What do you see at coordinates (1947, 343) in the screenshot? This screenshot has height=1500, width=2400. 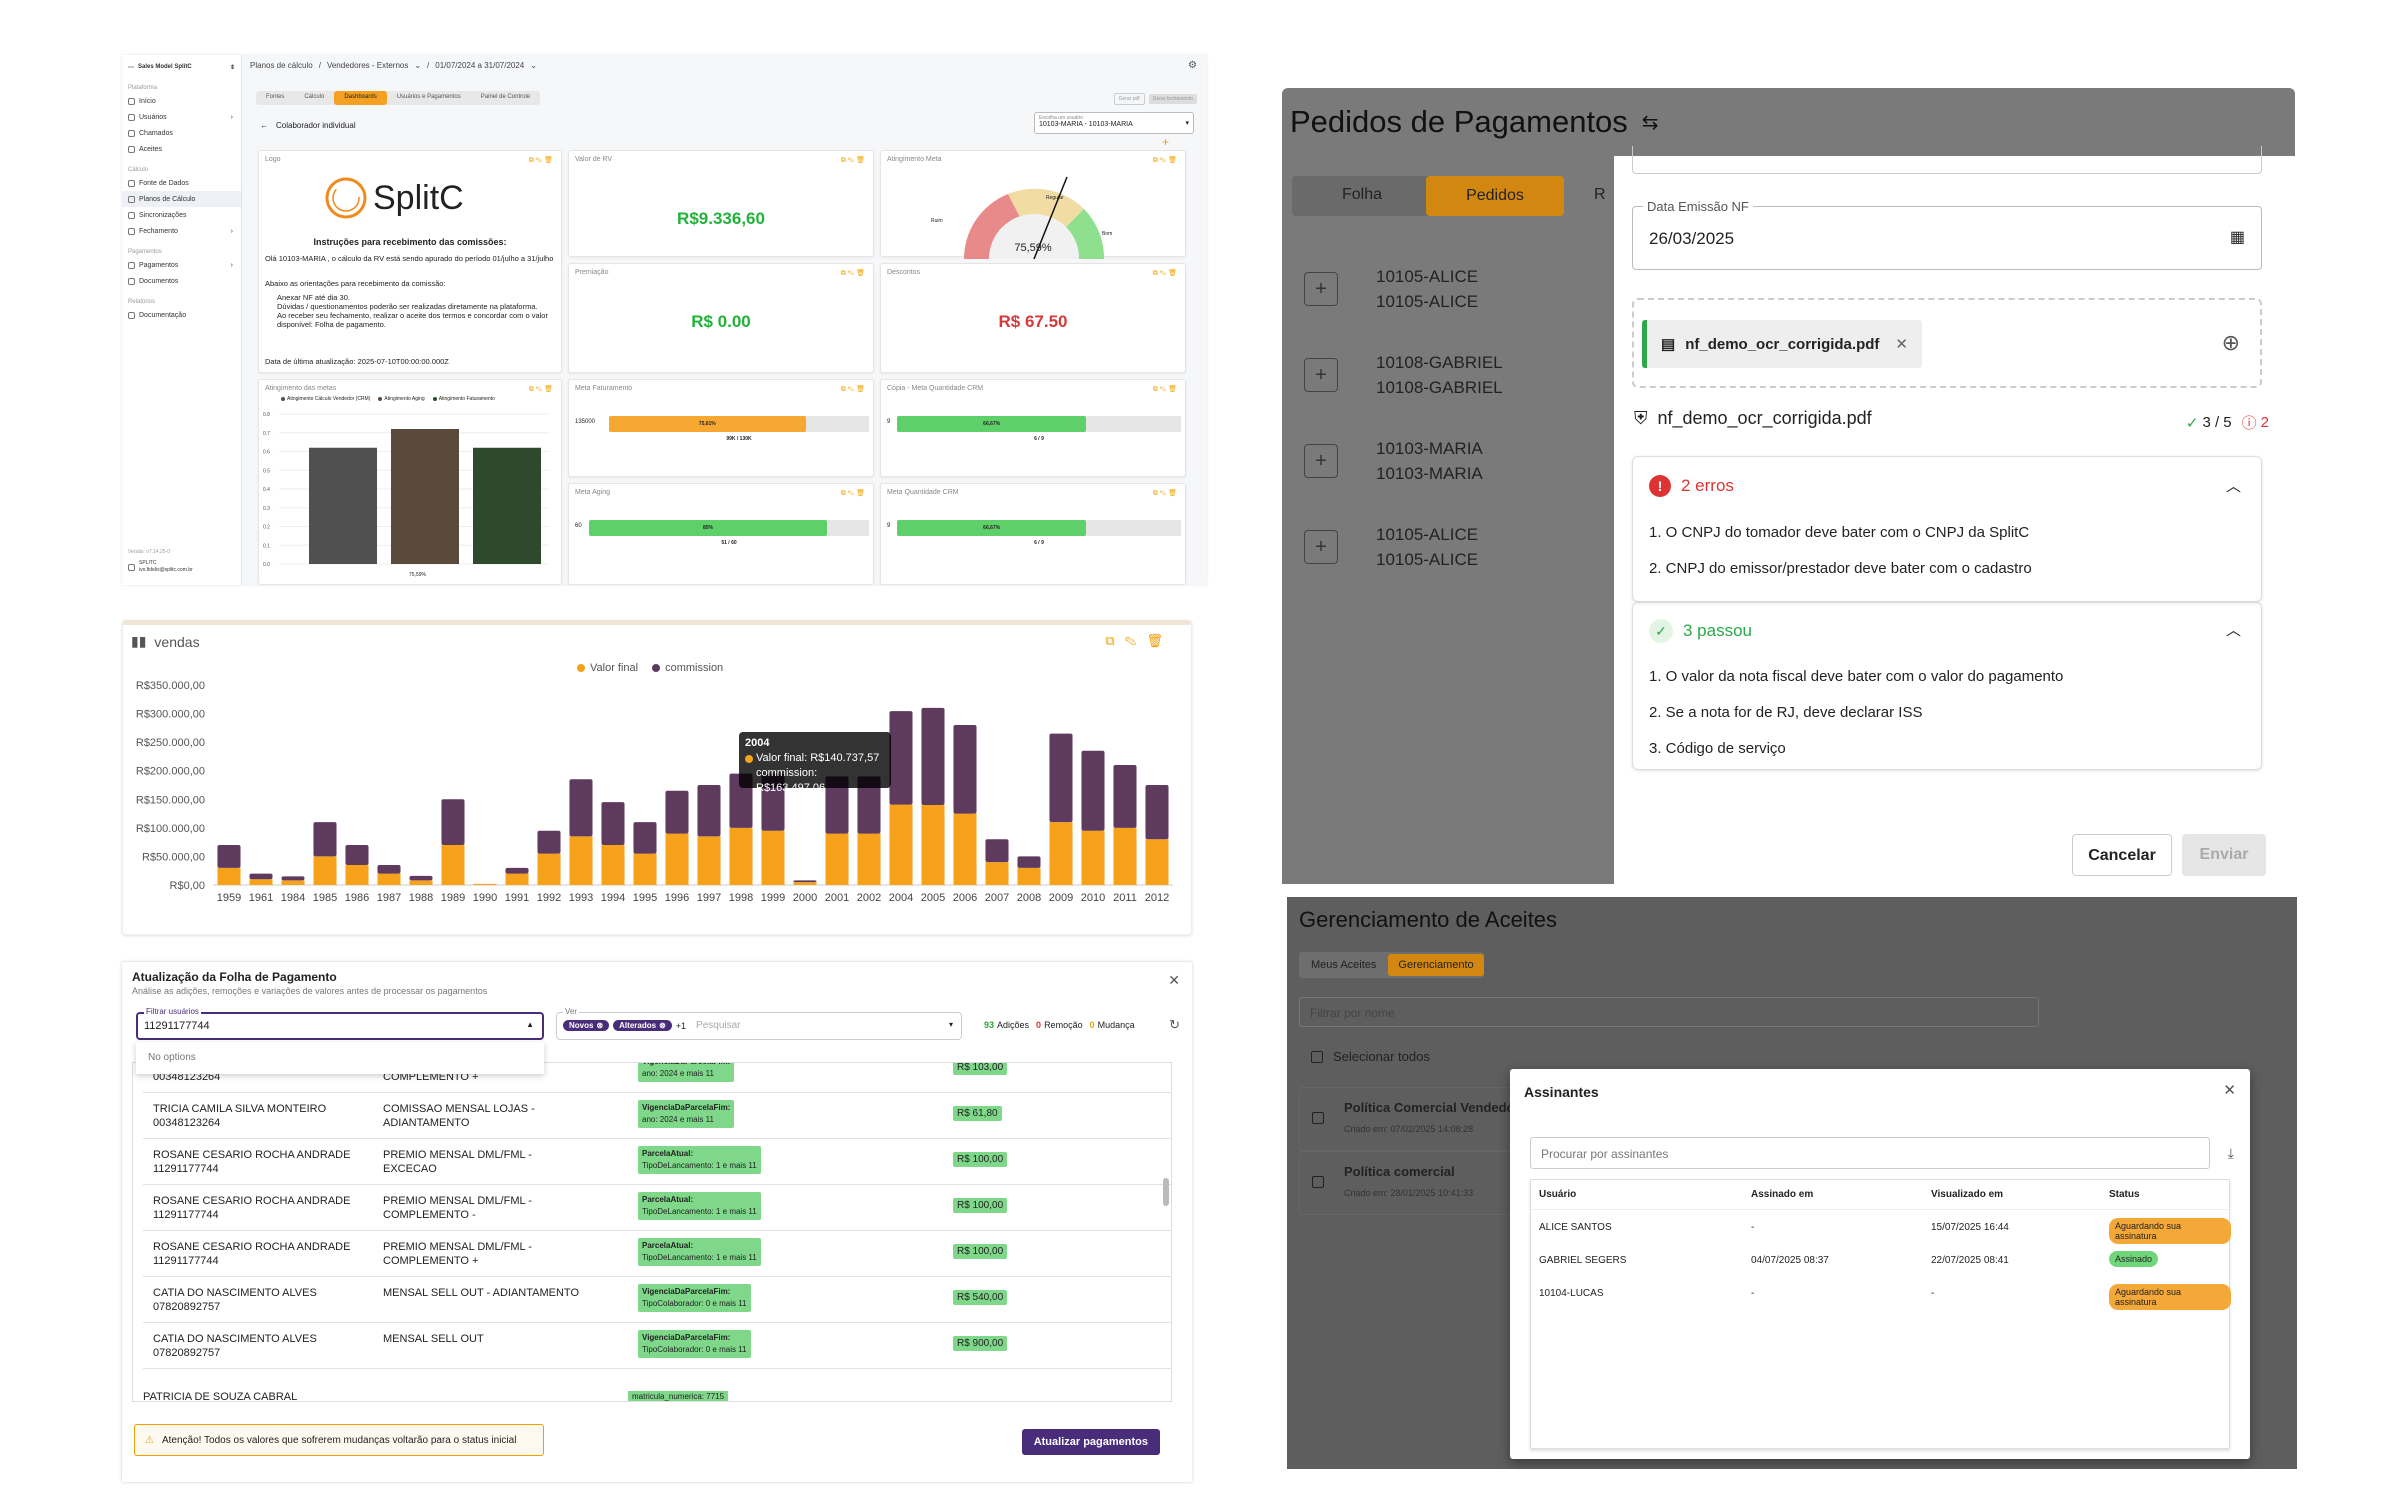 I see `file-dropzone: ▤ nf_demo_ocr_corrigida.pdf ✕ ⊕` at bounding box center [1947, 343].